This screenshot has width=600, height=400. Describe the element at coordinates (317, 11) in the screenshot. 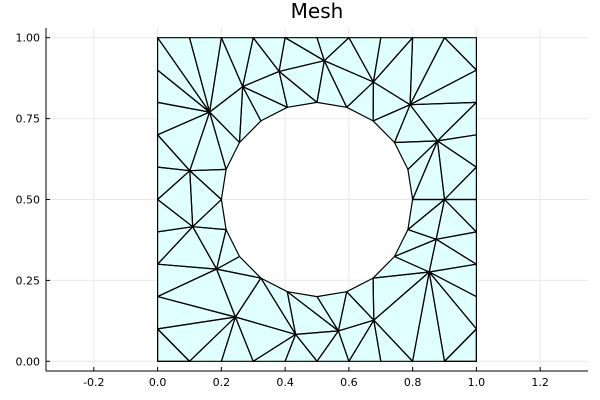

I see `plot-title: Mesh` at that location.